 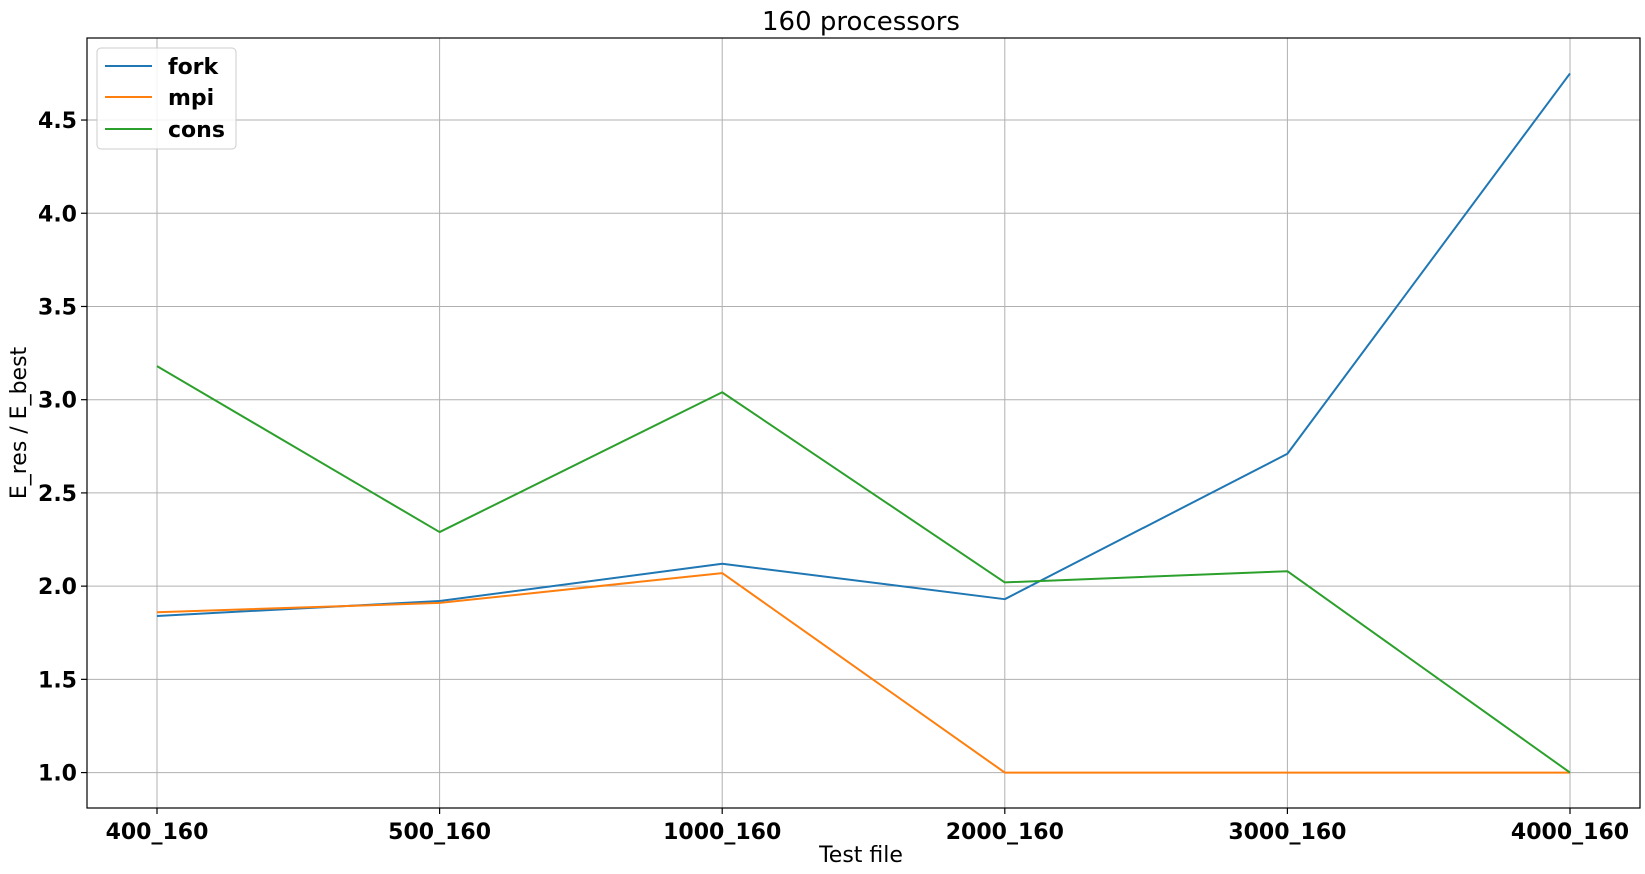 I want to click on x-tick-label: 1000_160, so click(x=722, y=832).